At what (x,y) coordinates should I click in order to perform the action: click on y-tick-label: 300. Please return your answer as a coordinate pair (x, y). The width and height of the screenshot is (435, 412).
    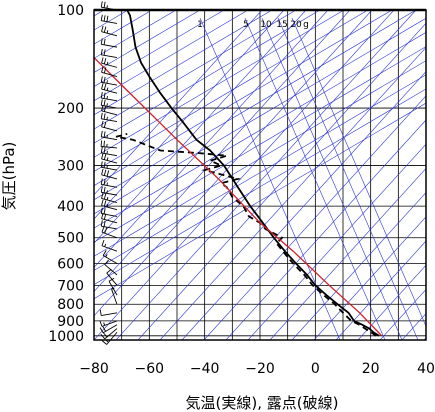
    Looking at the image, I should click on (70, 166).